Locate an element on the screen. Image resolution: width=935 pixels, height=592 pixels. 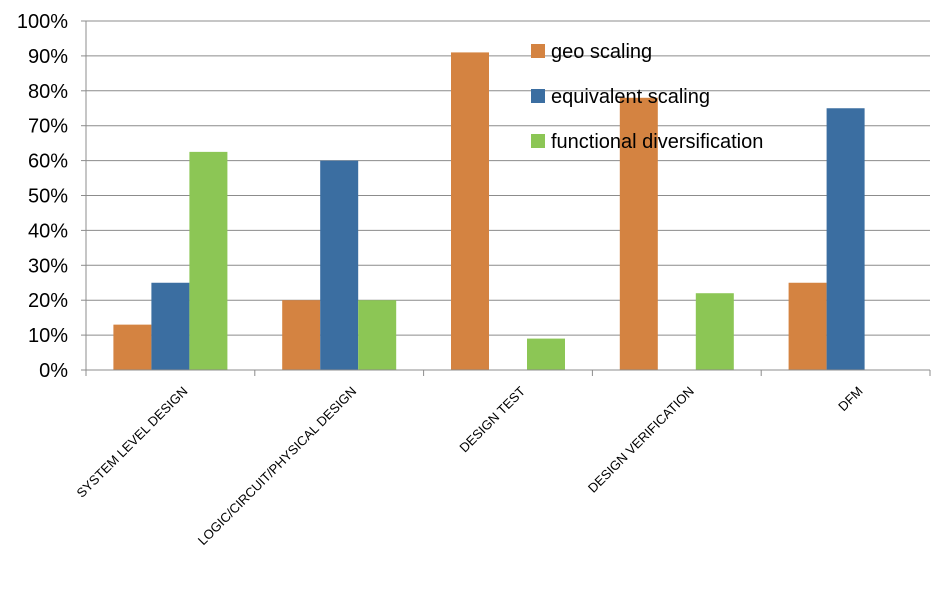
y-tick-label: 70% is located at coordinates (48, 127).